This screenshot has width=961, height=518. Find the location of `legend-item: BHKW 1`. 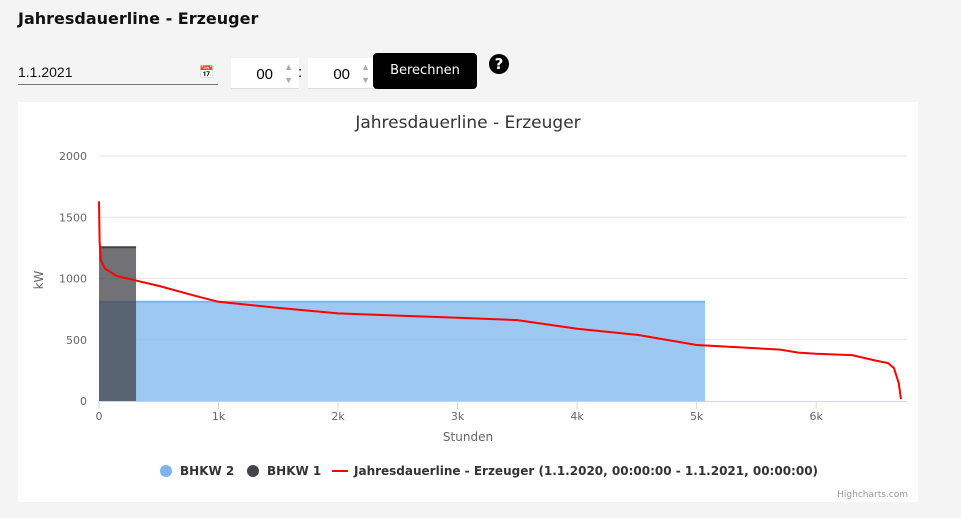

legend-item: BHKW 1 is located at coordinates (294, 471).